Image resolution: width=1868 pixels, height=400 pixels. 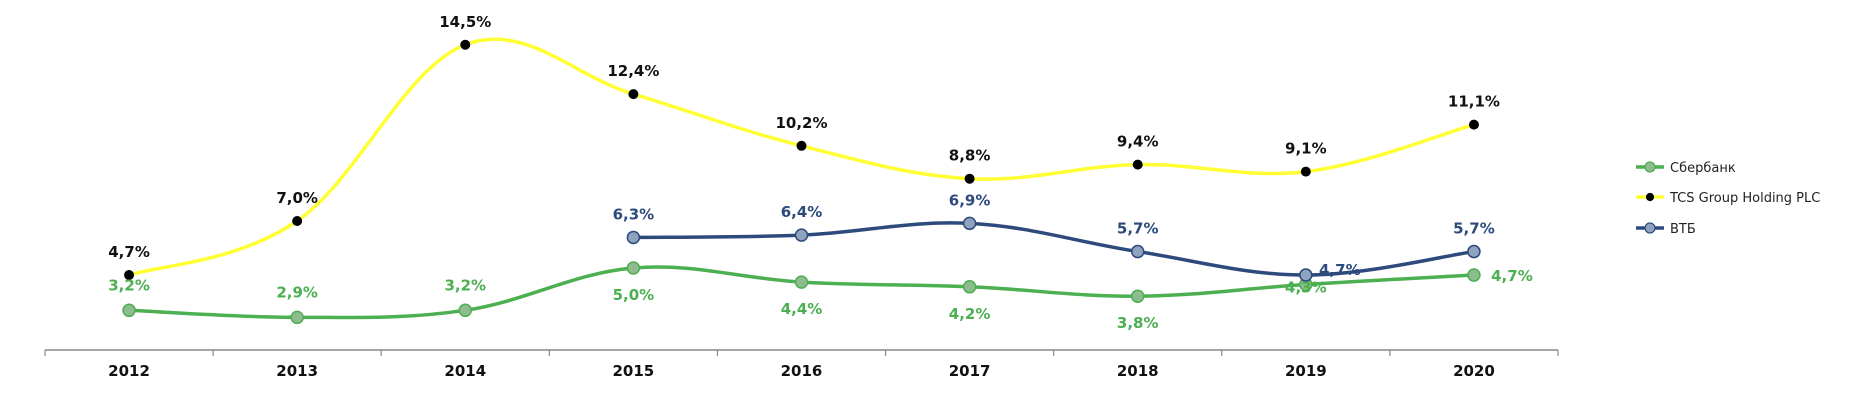 I want to click on x-tick-label: 2015, so click(x=634, y=371).